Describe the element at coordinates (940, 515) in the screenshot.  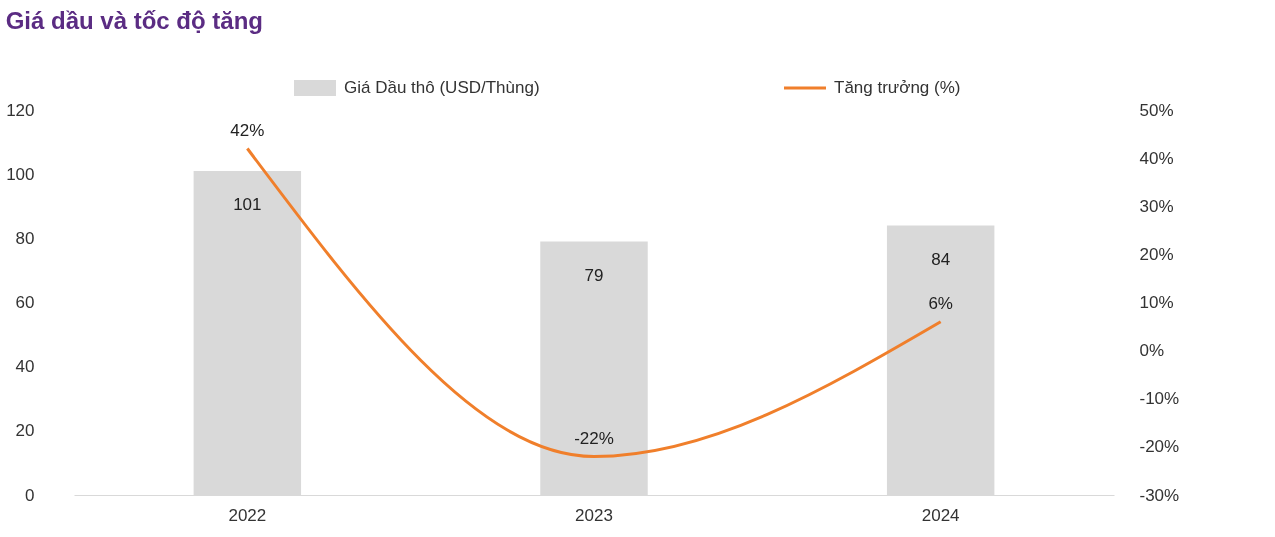
I see `x-tick-label: 2024` at that location.